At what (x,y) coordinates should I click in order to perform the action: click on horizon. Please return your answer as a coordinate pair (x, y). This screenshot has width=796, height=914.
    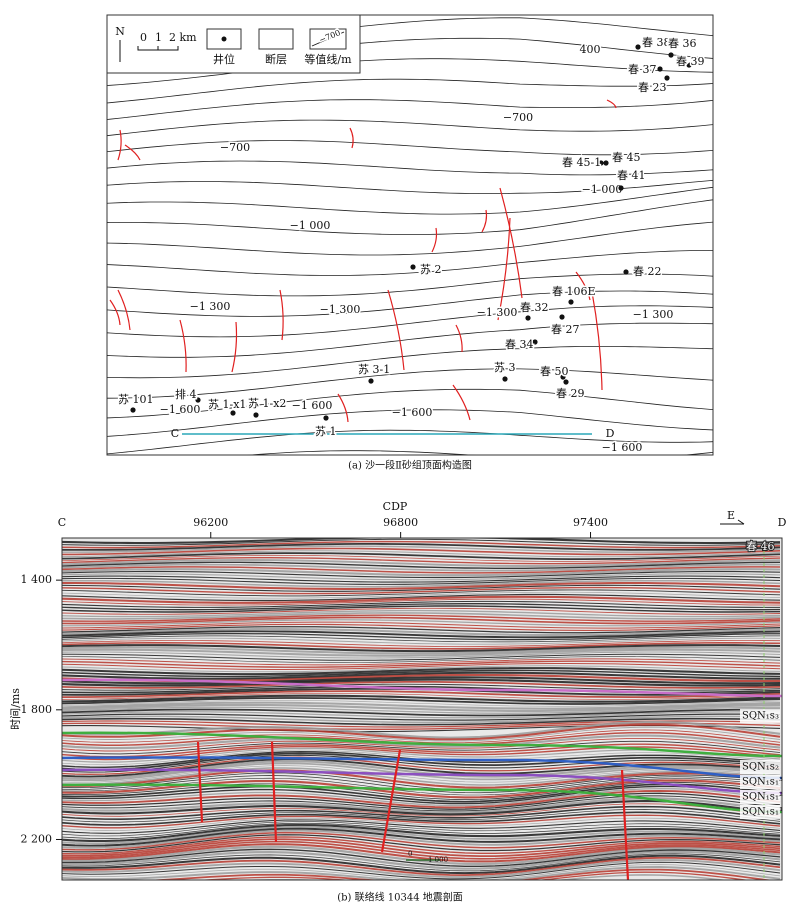
    Looking at the image, I should click on (422, 768).